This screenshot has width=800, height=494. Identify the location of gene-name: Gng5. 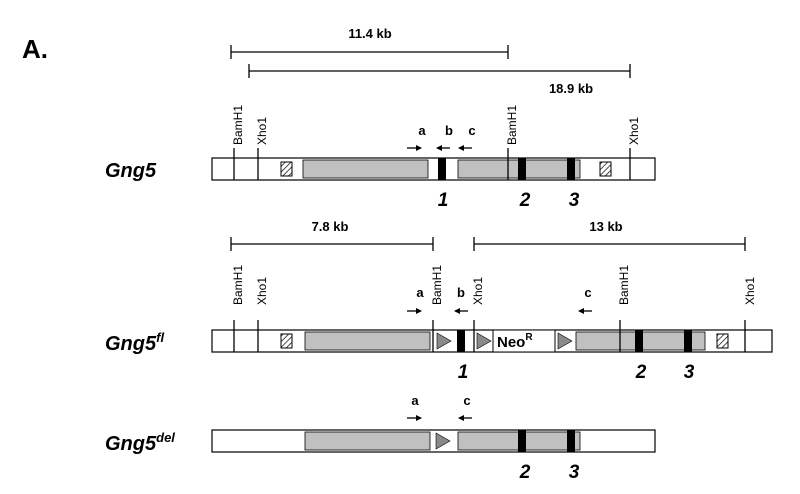
(131, 171).